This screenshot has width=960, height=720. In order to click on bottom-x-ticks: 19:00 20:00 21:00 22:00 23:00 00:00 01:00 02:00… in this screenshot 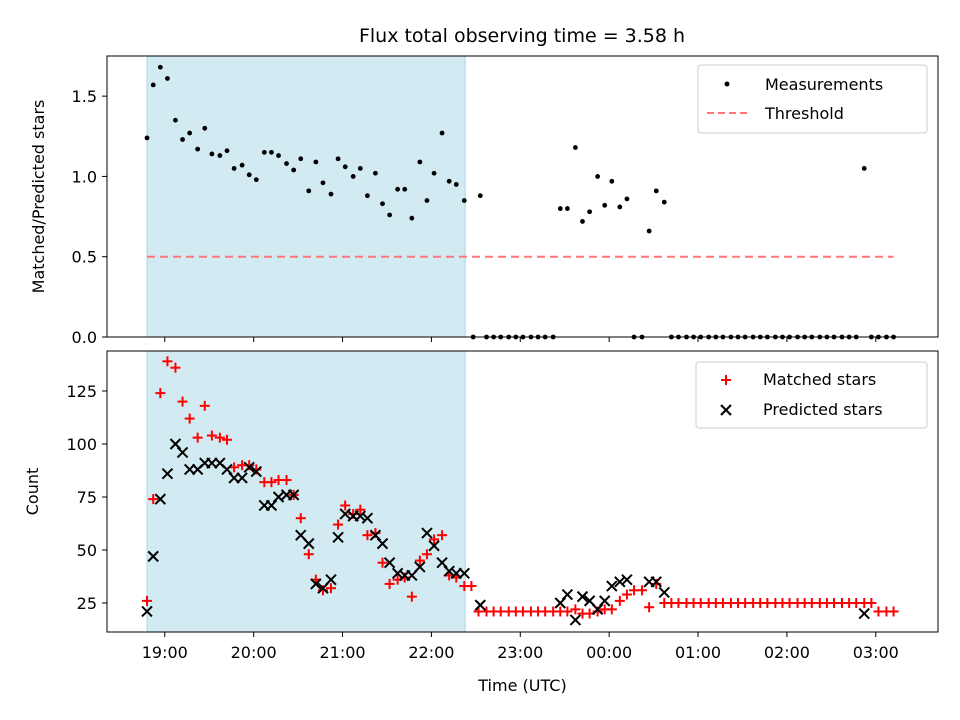, I will do `click(520, 647)`.